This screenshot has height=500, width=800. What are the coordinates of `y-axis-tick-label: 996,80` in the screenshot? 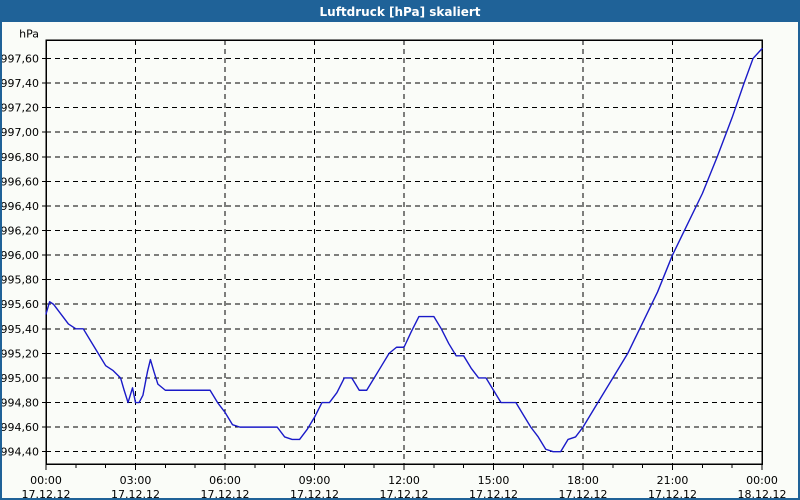 It's located at (20, 157).